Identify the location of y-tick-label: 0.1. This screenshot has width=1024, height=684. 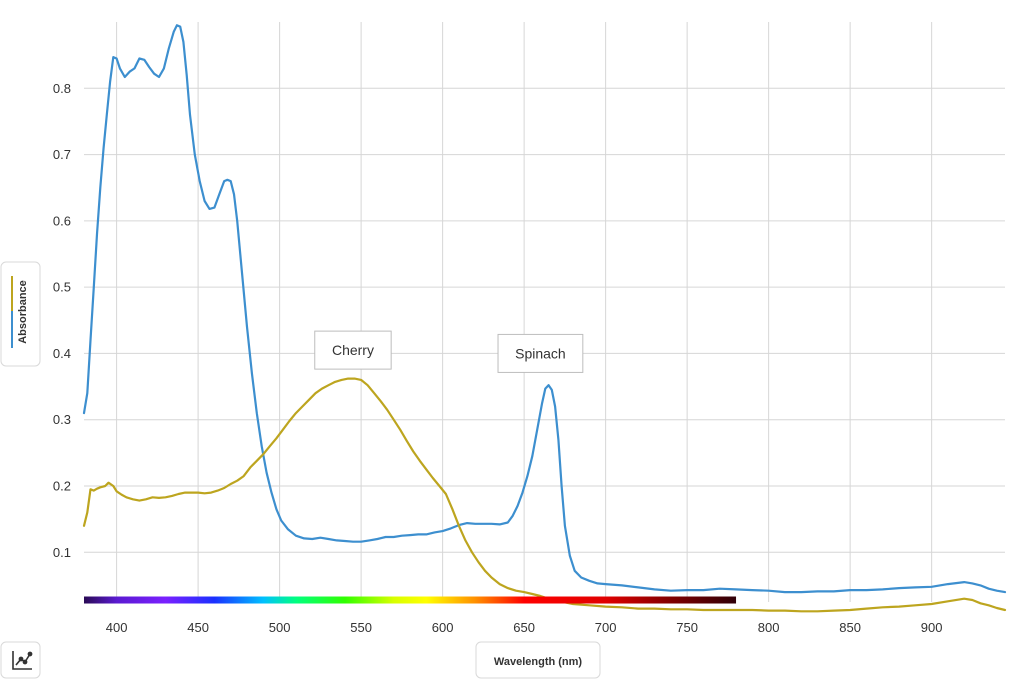
(62, 552).